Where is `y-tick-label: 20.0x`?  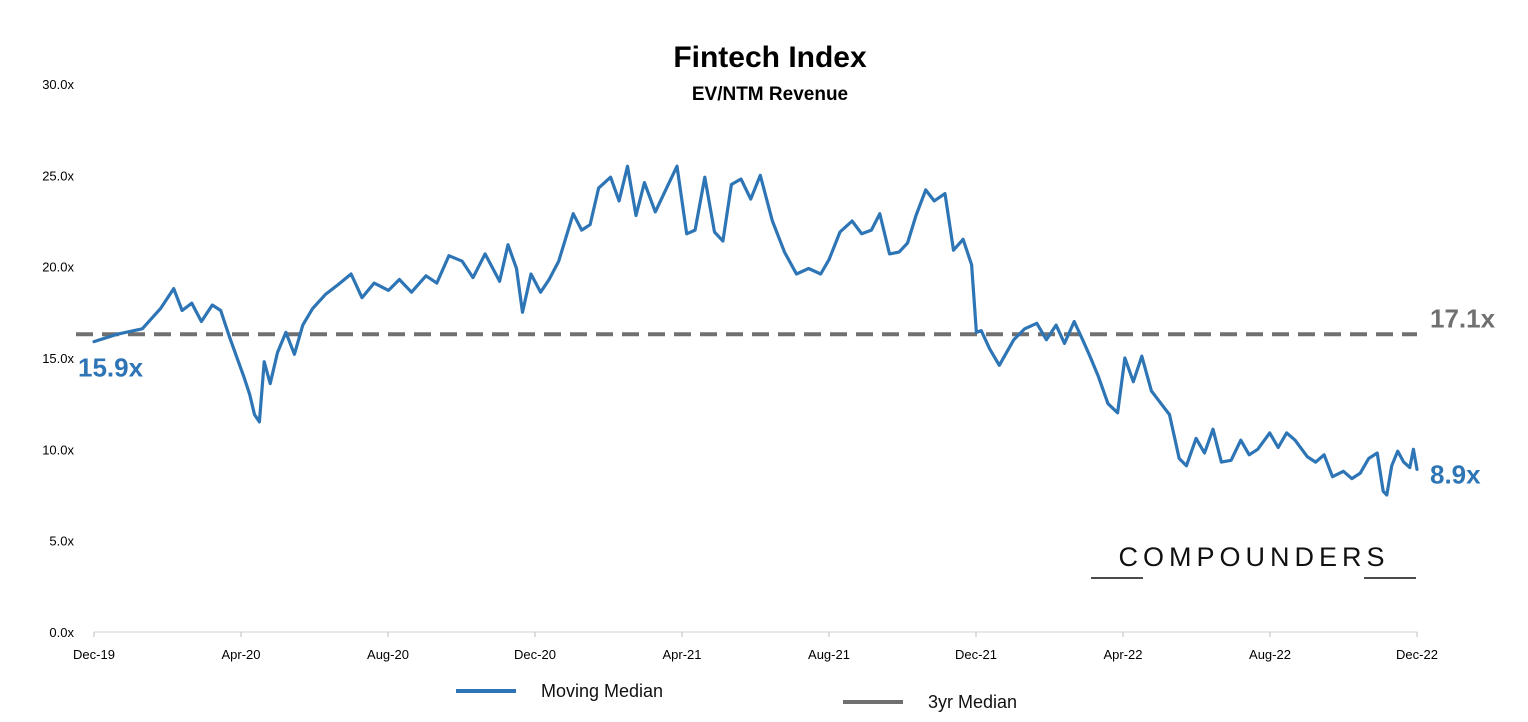 y-tick-label: 20.0x is located at coordinates (58, 267).